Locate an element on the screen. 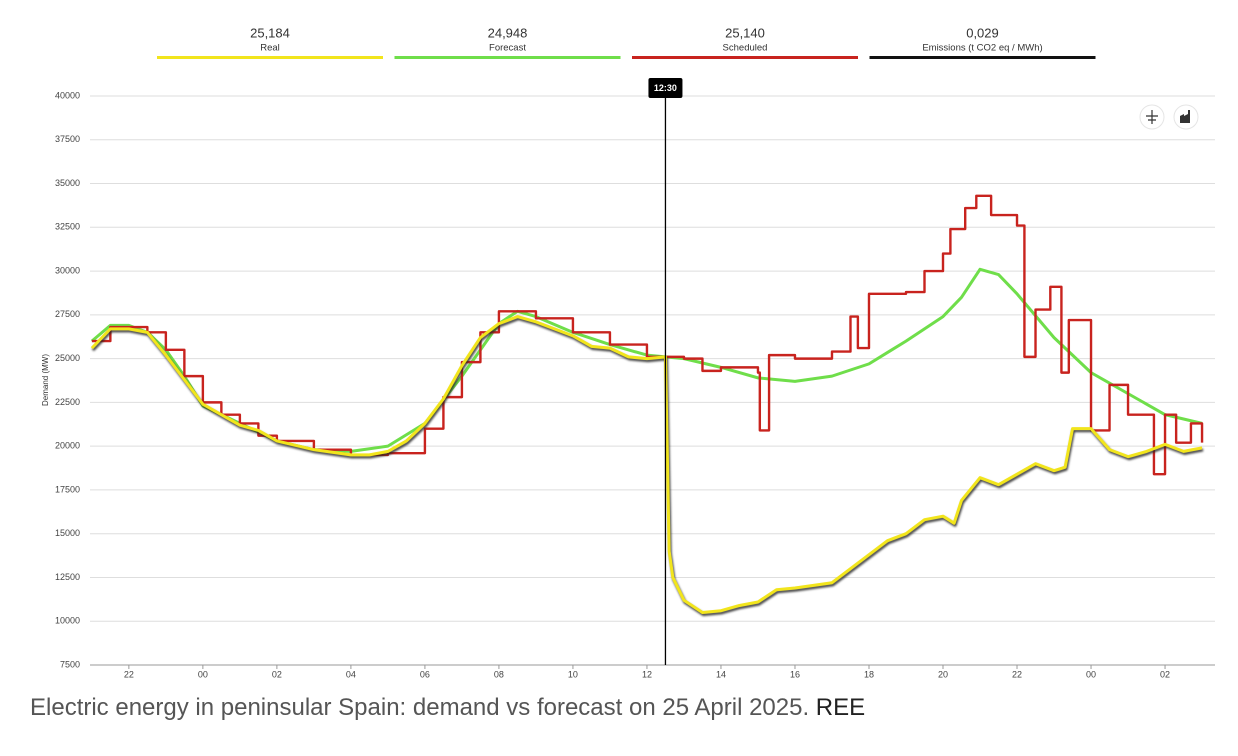  legend-value: 24,948 is located at coordinates (508, 32).